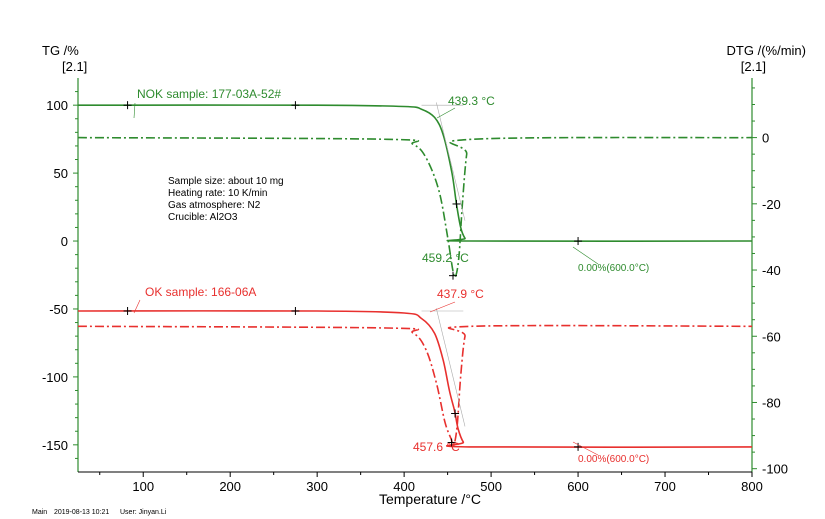 The width and height of the screenshot is (825, 519). Describe the element at coordinates (214, 205) in the screenshot. I see `info-gas-atmosphere: Gas atmosphere: N2` at that location.